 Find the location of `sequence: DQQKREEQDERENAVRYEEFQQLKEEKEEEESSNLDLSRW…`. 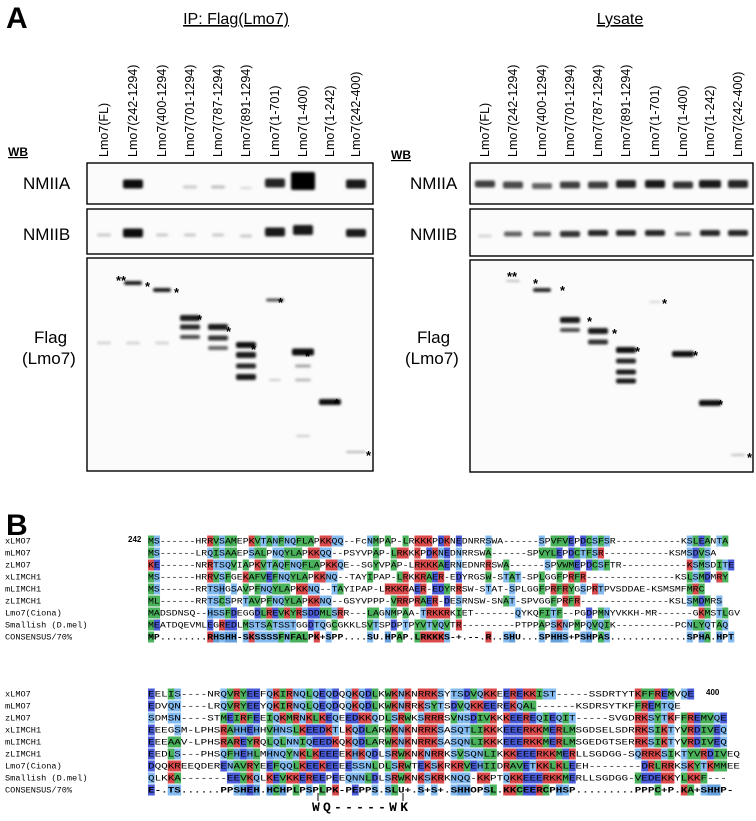

sequence: DQQKREEQDERENAVRYEEFQQLKEEKEEEESSNLDLSRW… is located at coordinates (444, 766).